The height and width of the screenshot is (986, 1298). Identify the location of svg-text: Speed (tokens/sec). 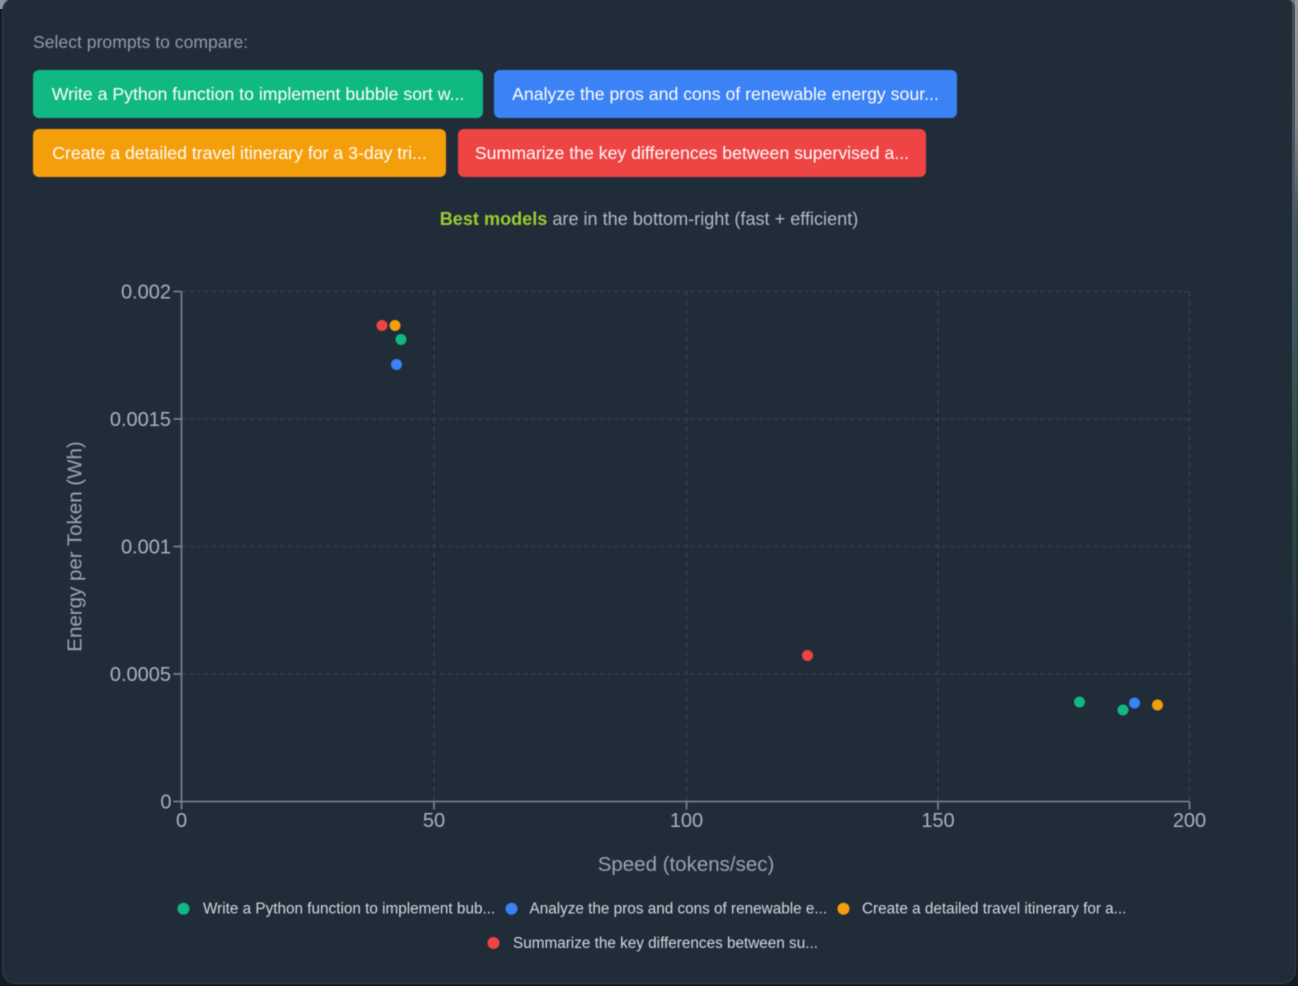
(686, 864).